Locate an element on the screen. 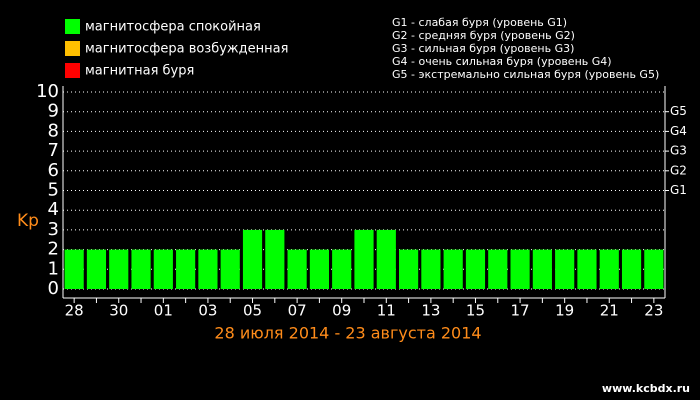 The height and width of the screenshot is (400, 700). y-tick-label: 5 is located at coordinates (53, 190).